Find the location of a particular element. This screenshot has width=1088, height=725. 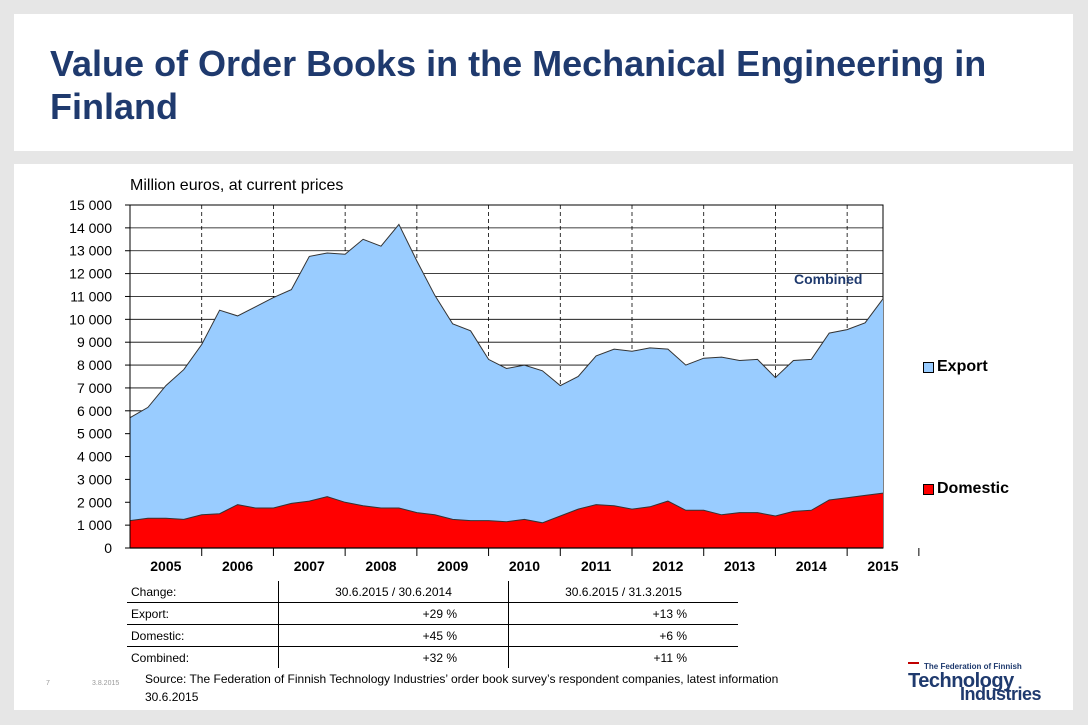

table-cell: Export: is located at coordinates (203, 613).